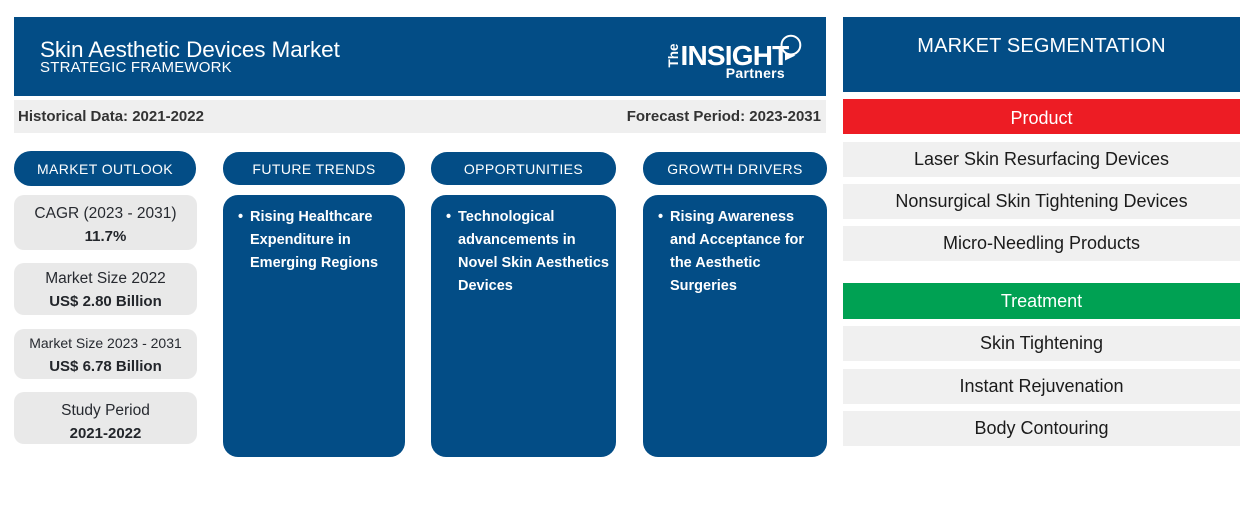 This screenshot has height=530, width=1254. What do you see at coordinates (673, 55) in the screenshot?
I see `svg-text: The` at bounding box center [673, 55].